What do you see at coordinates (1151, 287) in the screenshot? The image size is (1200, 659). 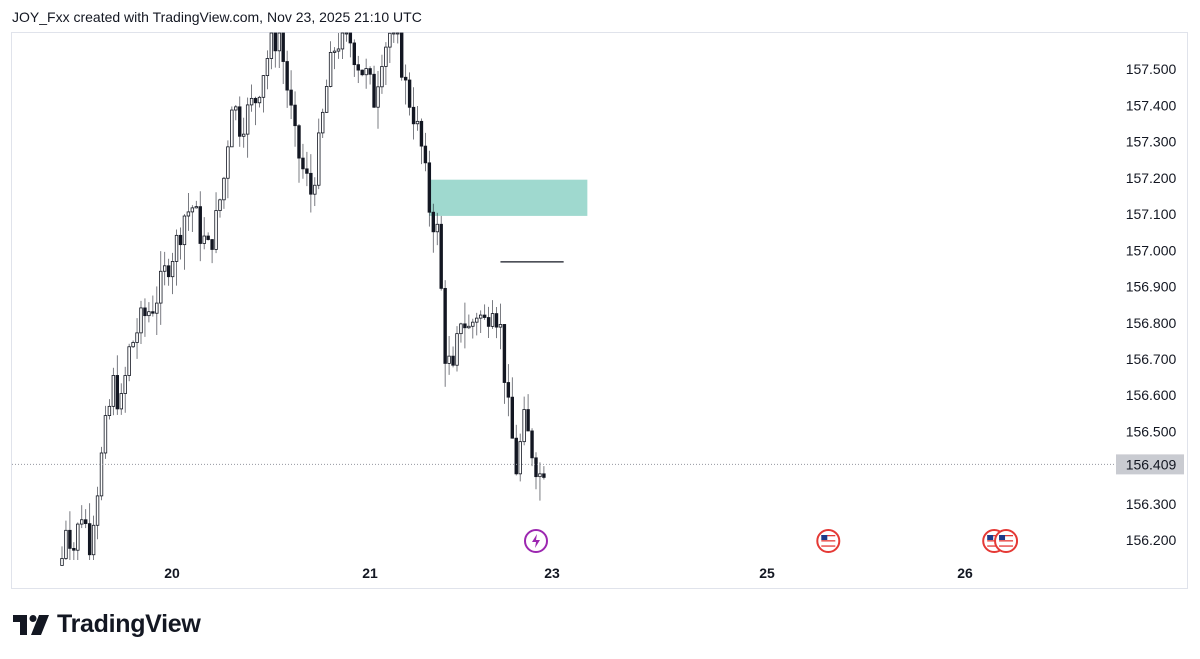 I see `price-tick-label: 156.900` at bounding box center [1151, 287].